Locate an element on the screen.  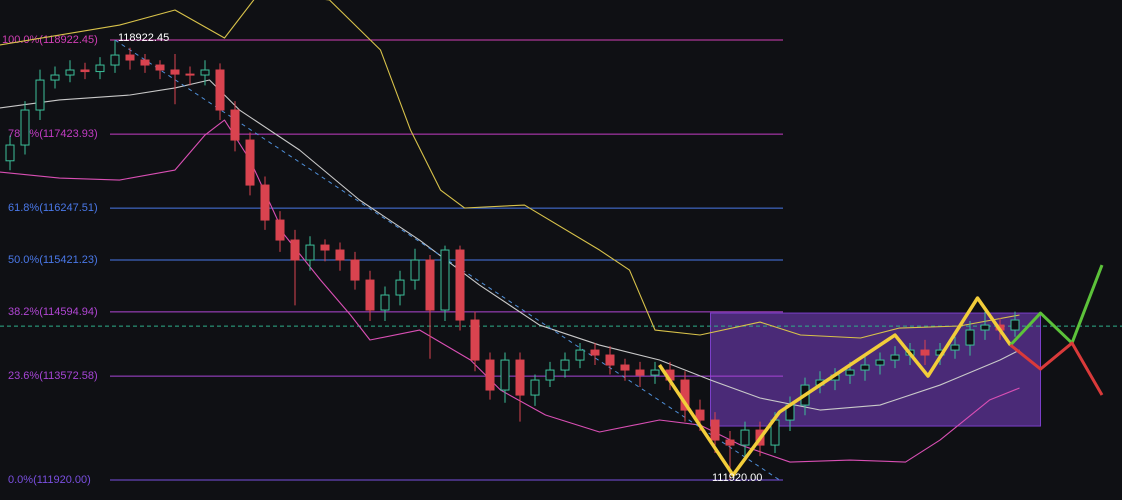
range-box is located at coordinates (875, 369).